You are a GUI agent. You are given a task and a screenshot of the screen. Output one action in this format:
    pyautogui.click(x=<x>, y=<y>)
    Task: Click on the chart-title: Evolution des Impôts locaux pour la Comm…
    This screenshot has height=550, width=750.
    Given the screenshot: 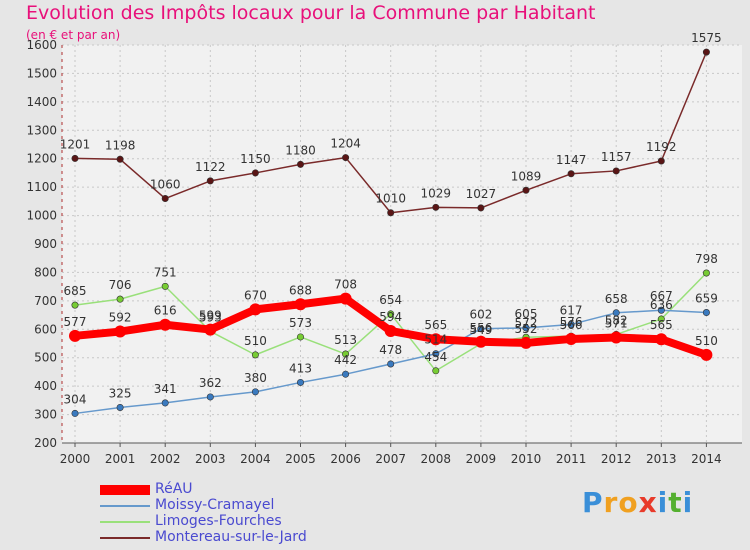 What is the action you would take?
    pyautogui.click(x=311, y=13)
    